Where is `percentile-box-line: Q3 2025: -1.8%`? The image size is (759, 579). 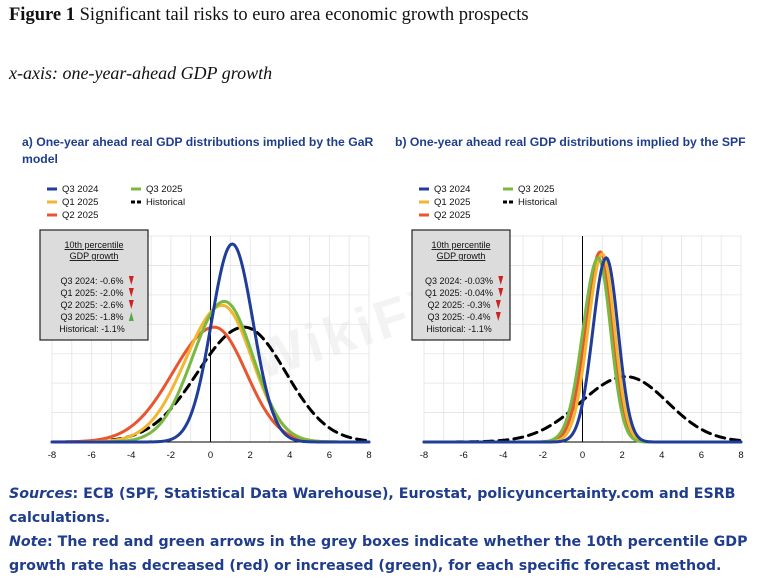
percentile-box-line: Q3 2025: -1.8% is located at coordinates (91, 317).